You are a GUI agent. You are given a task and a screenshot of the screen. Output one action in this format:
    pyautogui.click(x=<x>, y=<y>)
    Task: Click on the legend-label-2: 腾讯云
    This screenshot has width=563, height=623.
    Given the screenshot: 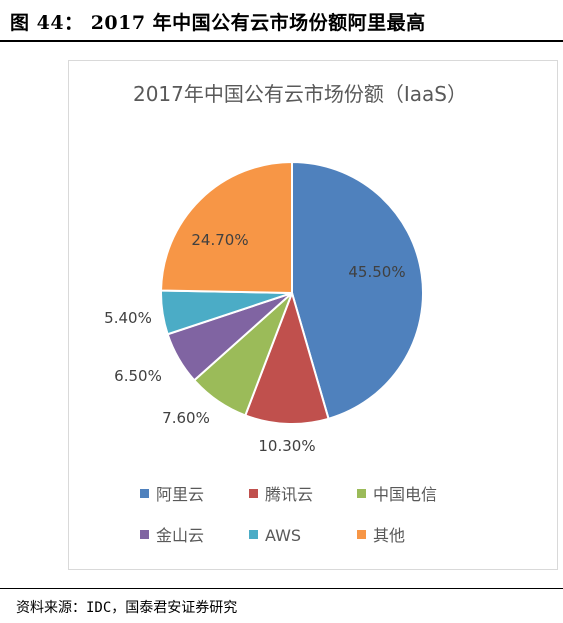 What is the action you would take?
    pyautogui.click(x=289, y=494)
    